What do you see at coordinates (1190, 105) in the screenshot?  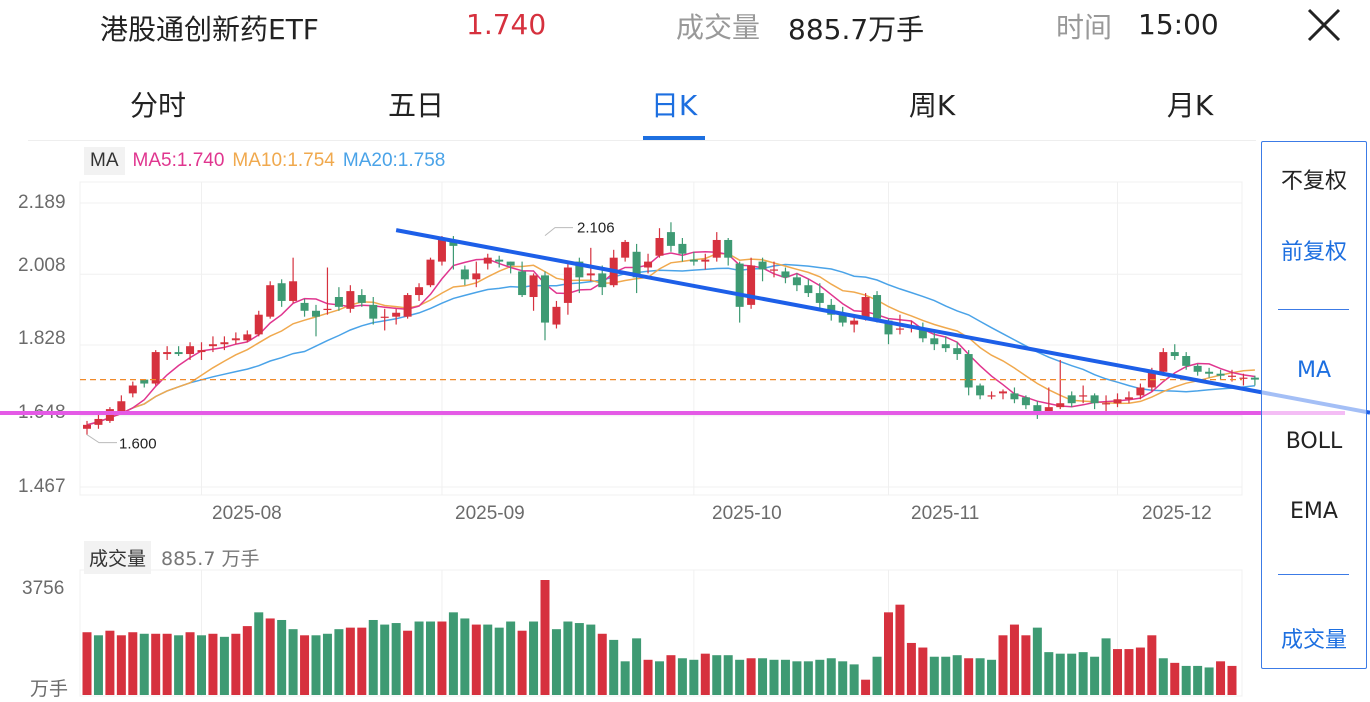 I see `tab-monthly-k: 月K` at bounding box center [1190, 105].